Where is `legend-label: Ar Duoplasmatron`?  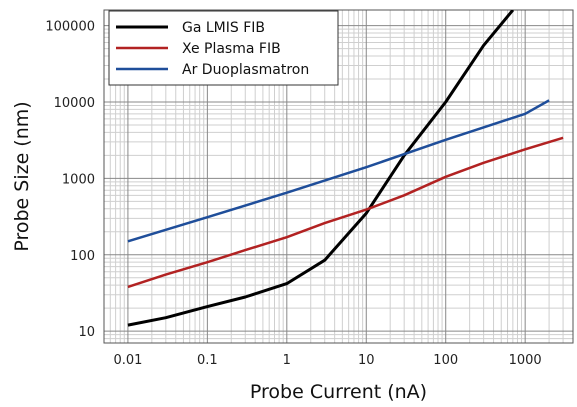
legend-label: Ar Duoplasmatron is located at coordinates (245, 70).